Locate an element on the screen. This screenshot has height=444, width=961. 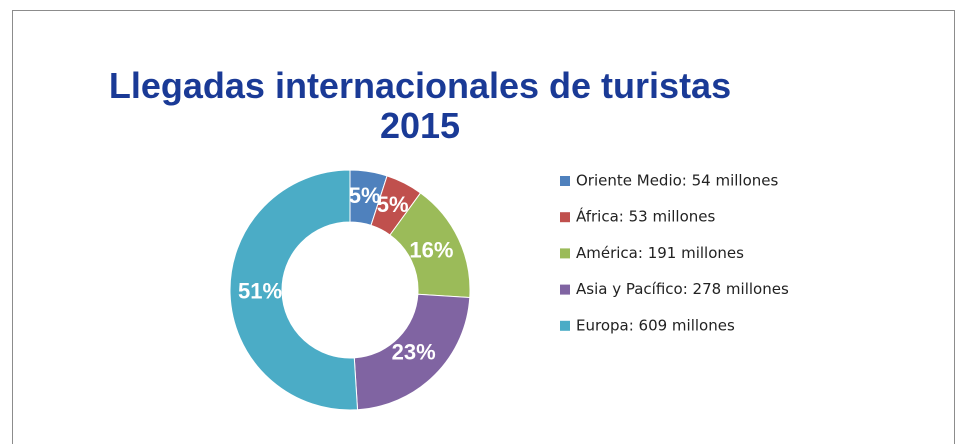
slice-label: 51% is located at coordinates (260, 291).